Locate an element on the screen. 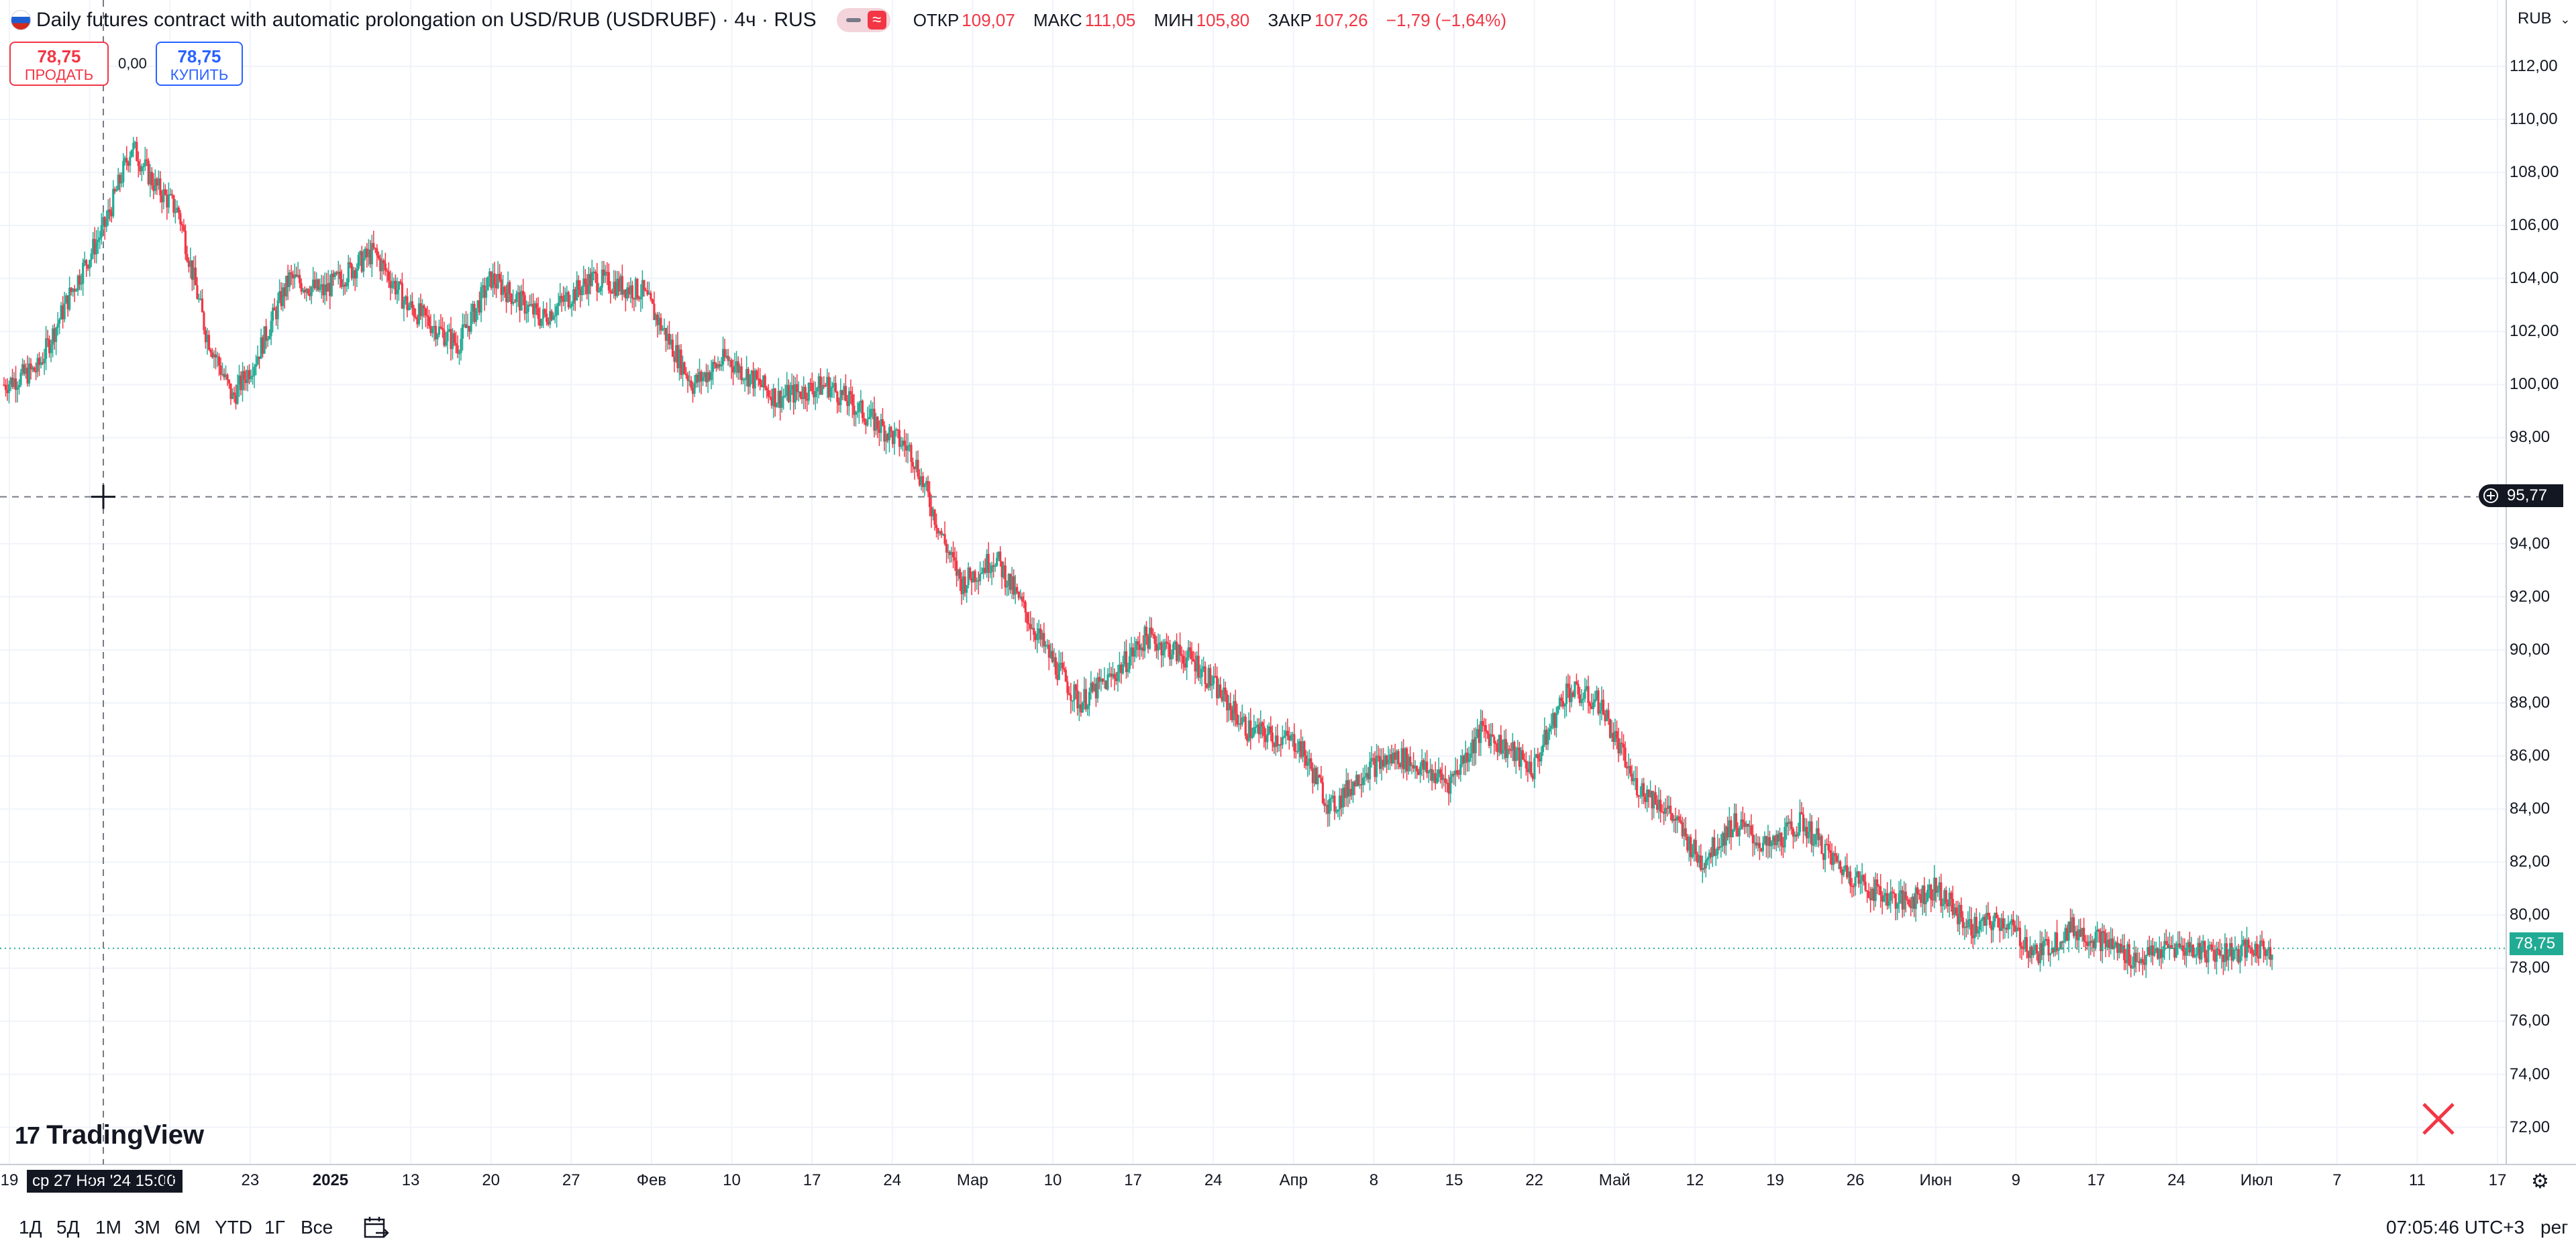 This screenshot has height=1251, width=2576. legend-toggle: ≈ is located at coordinates (863, 20).